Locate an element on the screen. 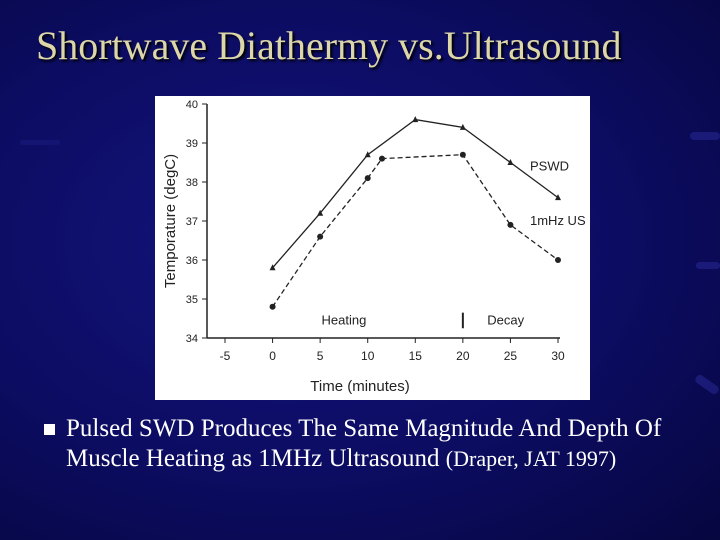 This screenshot has width=720, height=540. y-tick-label: 35 is located at coordinates (192, 300).